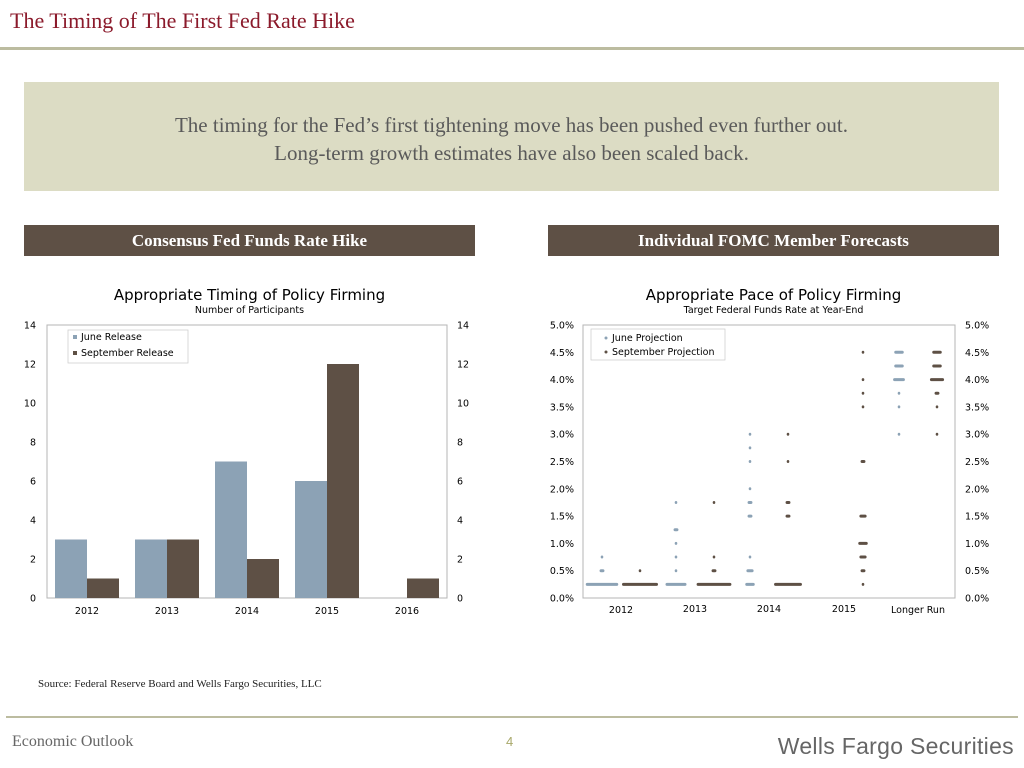  What do you see at coordinates (663, 352) in the screenshot?
I see `legend-label: September Projection` at bounding box center [663, 352].